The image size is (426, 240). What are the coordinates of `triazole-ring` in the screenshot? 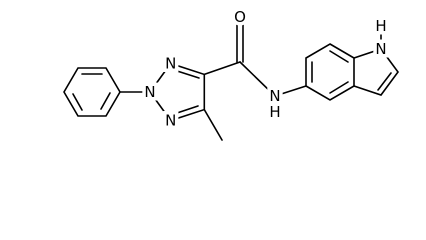 It's located at (177, 92).